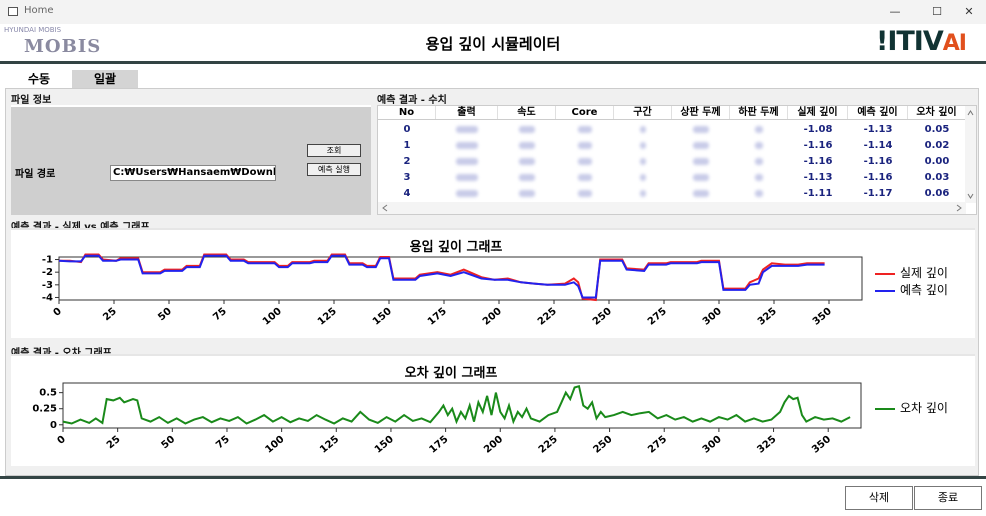 The width and height of the screenshot is (986, 516). I want to click on cell-error-depth: 0.05, so click(937, 129).